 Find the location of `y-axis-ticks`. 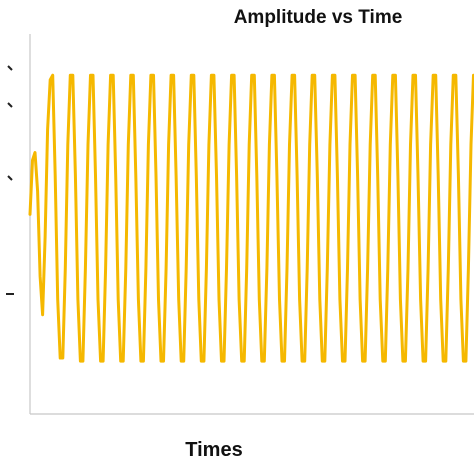

y-axis-ticks is located at coordinates (10, 180).